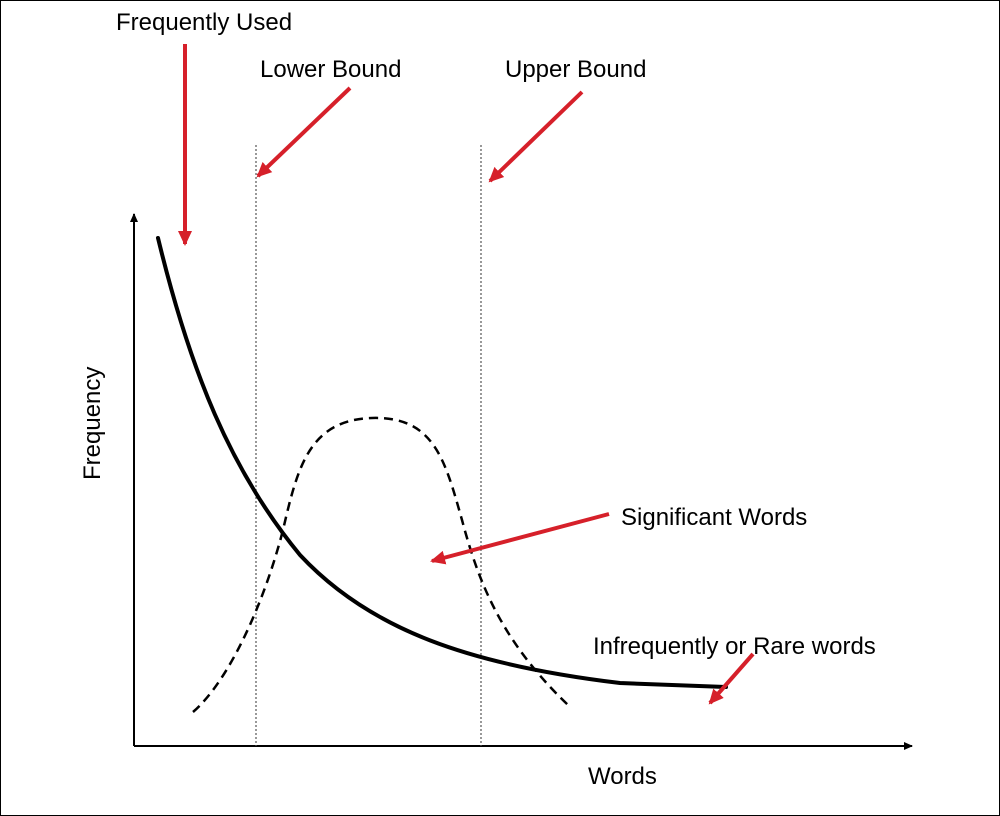  What do you see at coordinates (380, 564) in the screenshot?
I see `significance-curve` at bounding box center [380, 564].